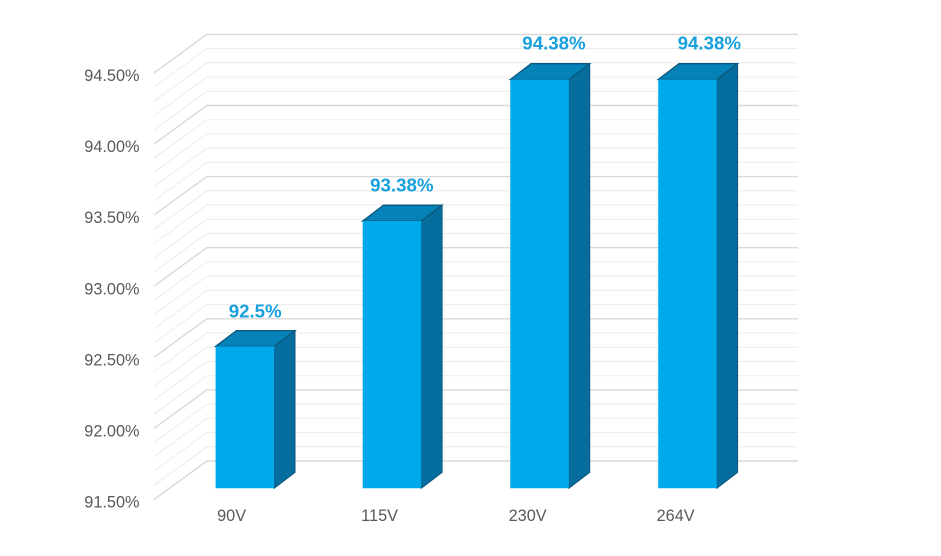 The height and width of the screenshot is (556, 941). I want to click on svg-text: 93.38%, so click(402, 184).